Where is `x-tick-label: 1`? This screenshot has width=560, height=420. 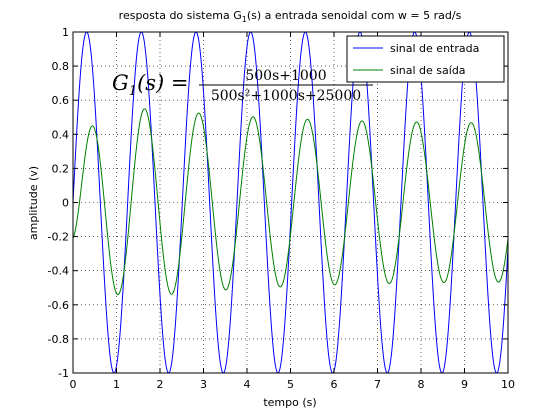 x-tick-label: 1 is located at coordinates (116, 384).